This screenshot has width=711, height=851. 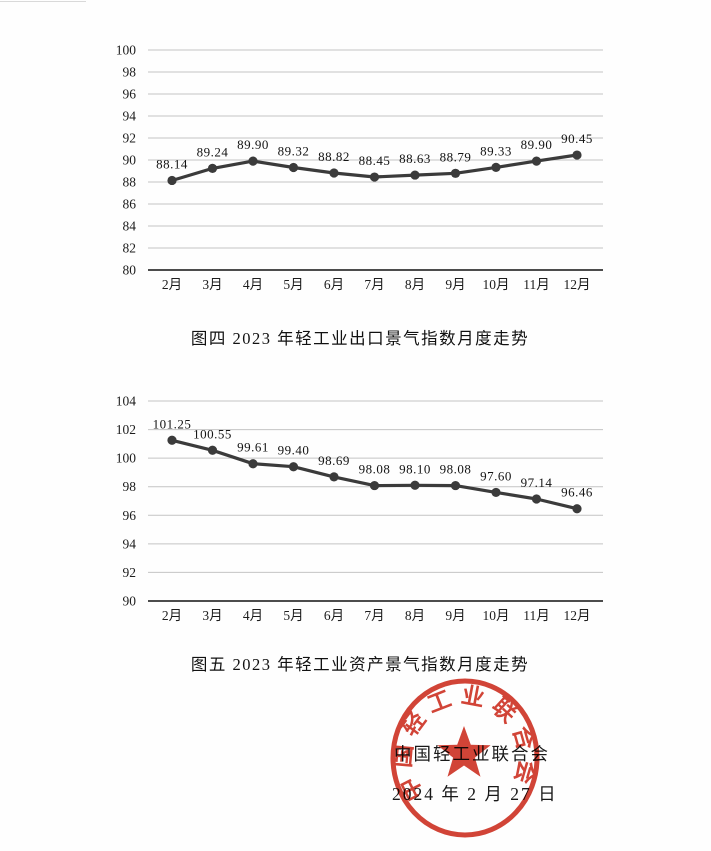 I want to click on y-axis-tick-label: 88, so click(x=130, y=182).